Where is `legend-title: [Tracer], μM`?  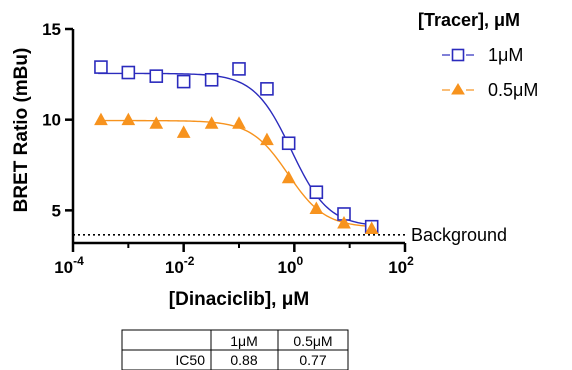 legend-title: [Tracer], μM is located at coordinates (469, 20).